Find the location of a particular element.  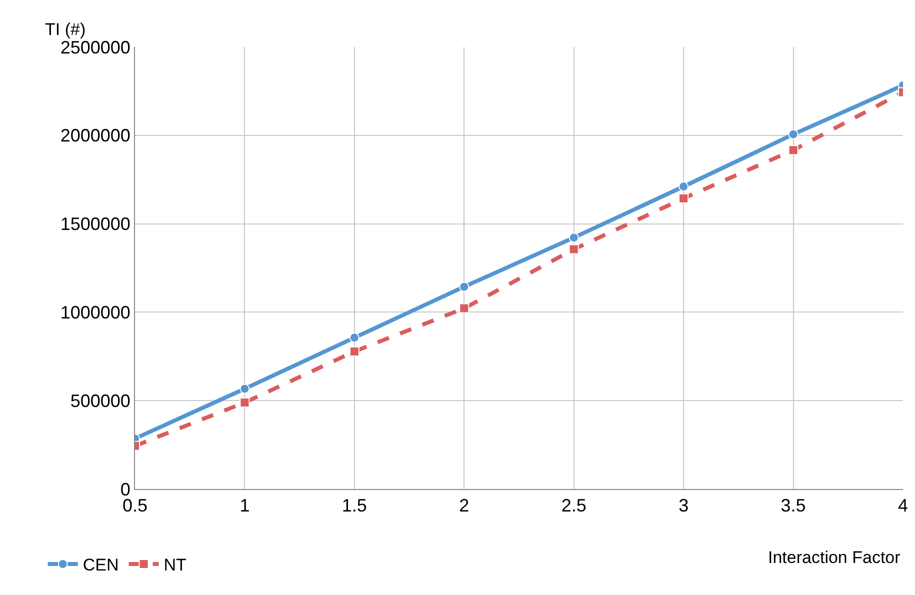

y-tick-label: 1000000 is located at coordinates (95, 312).